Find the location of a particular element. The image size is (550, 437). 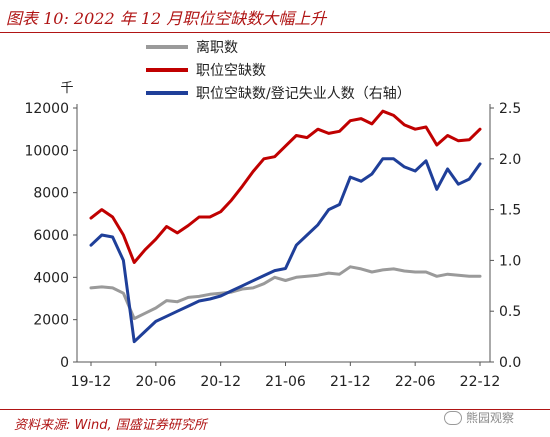

y-left-tick-label: 10000 is located at coordinates (46, 151).